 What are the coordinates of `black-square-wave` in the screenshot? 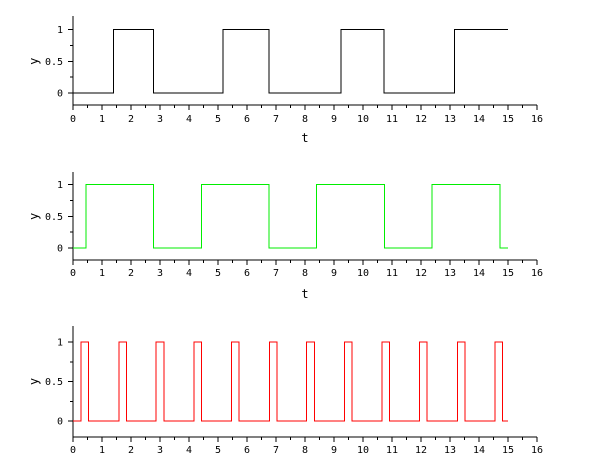 It's located at (290, 61).